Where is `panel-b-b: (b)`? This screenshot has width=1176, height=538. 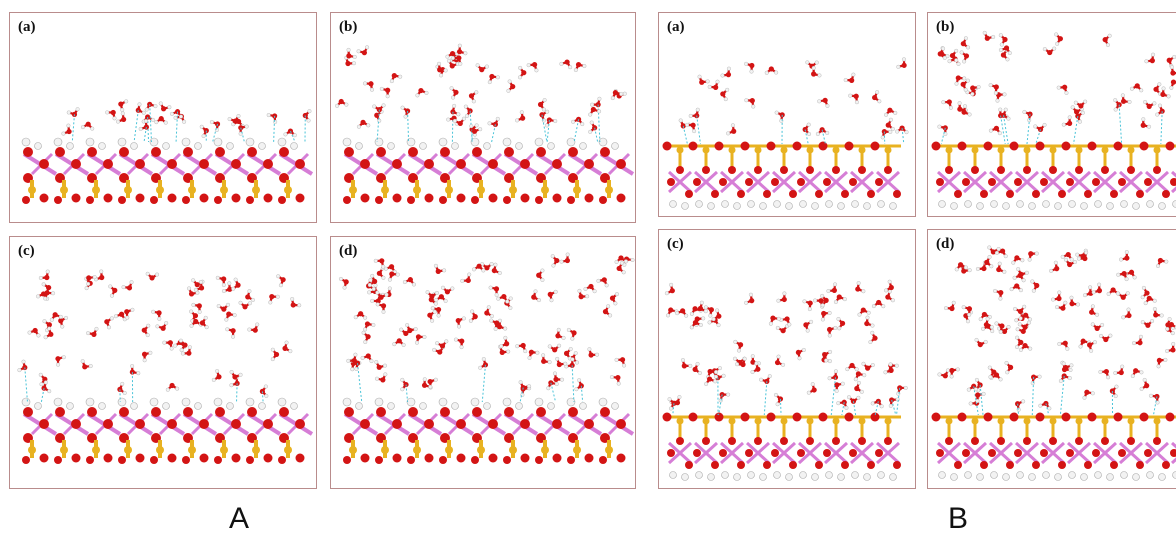 panel-b-b: (b) is located at coordinates (1051, 114).